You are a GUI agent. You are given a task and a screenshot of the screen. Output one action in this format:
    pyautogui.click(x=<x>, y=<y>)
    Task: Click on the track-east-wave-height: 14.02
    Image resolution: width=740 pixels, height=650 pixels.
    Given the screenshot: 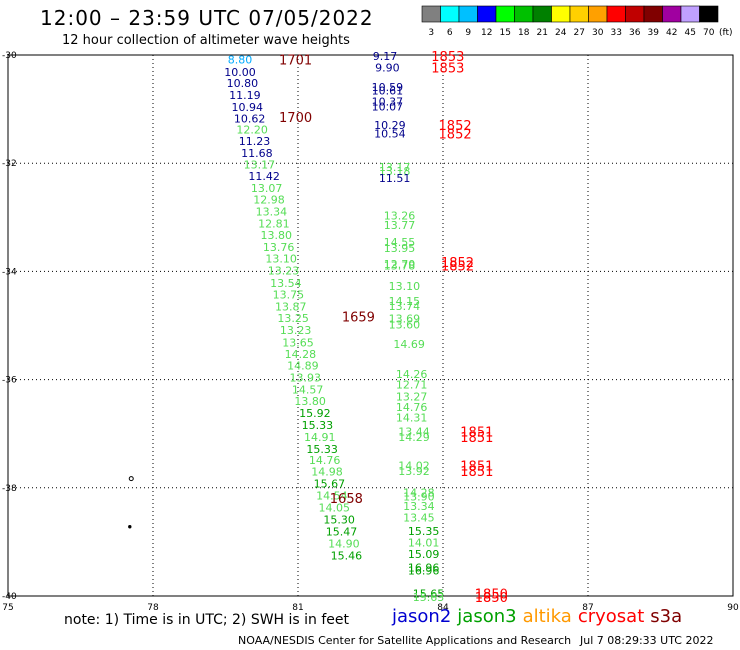 What is the action you would take?
    pyautogui.click(x=414, y=466)
    